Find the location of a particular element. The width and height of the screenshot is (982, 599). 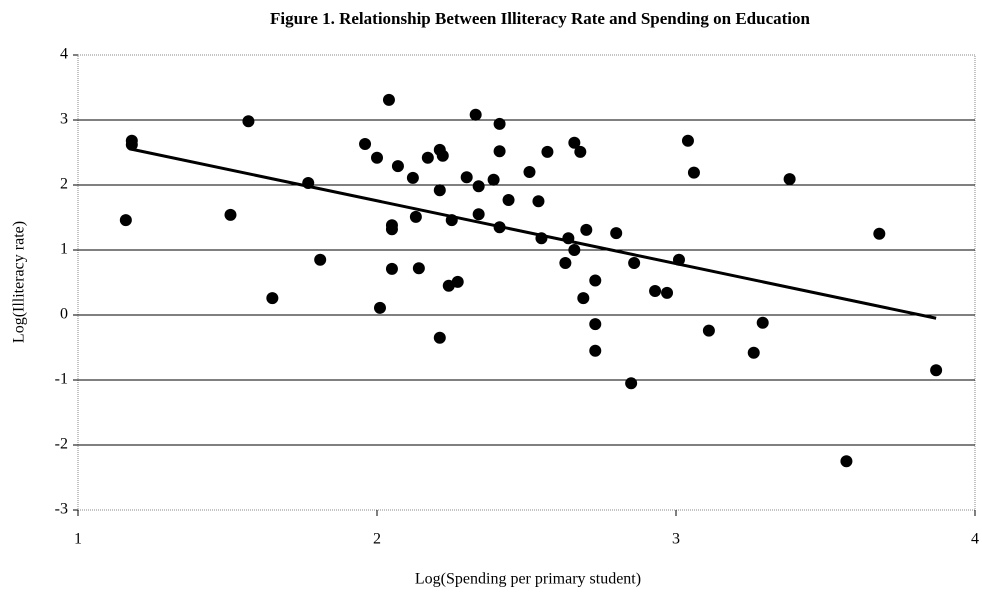

y-tick-label: -3 is located at coordinates (61, 509).